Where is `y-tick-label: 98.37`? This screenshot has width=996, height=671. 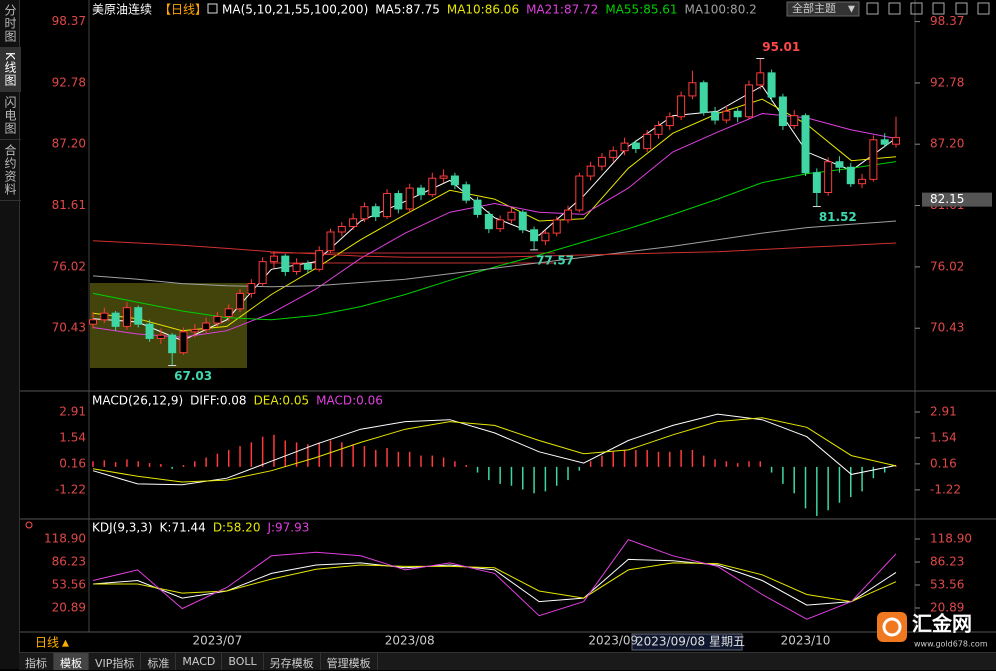
y-tick-label: 98.37 is located at coordinates (69, 21).